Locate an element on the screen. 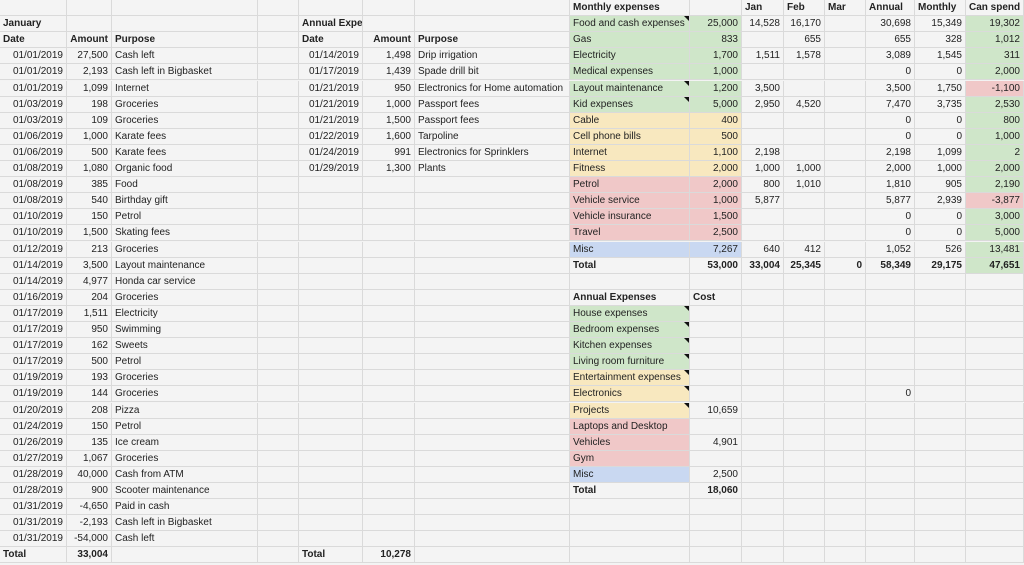 The image size is (1024, 565). monthly-can-cell: 13,481 is located at coordinates (995, 249).